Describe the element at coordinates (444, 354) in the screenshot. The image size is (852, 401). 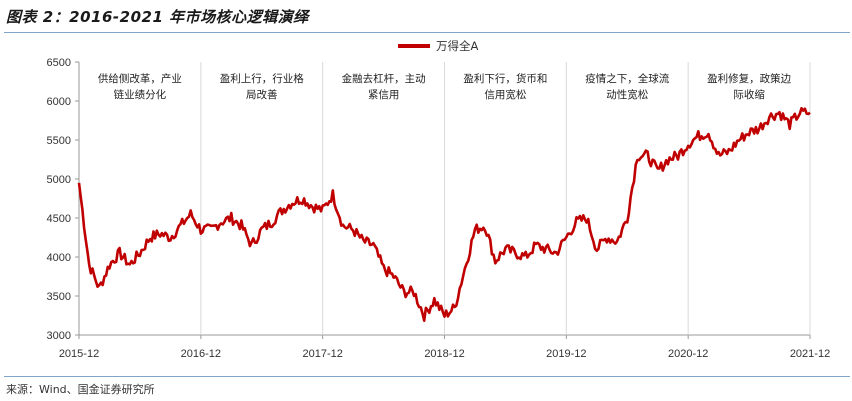
I see `x-tick-label: 2018-12` at that location.